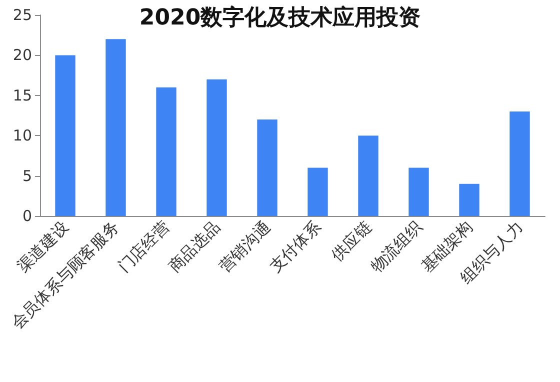 The width and height of the screenshot is (560, 382). I want to click on y-tick-label: 10, so click(22, 135).